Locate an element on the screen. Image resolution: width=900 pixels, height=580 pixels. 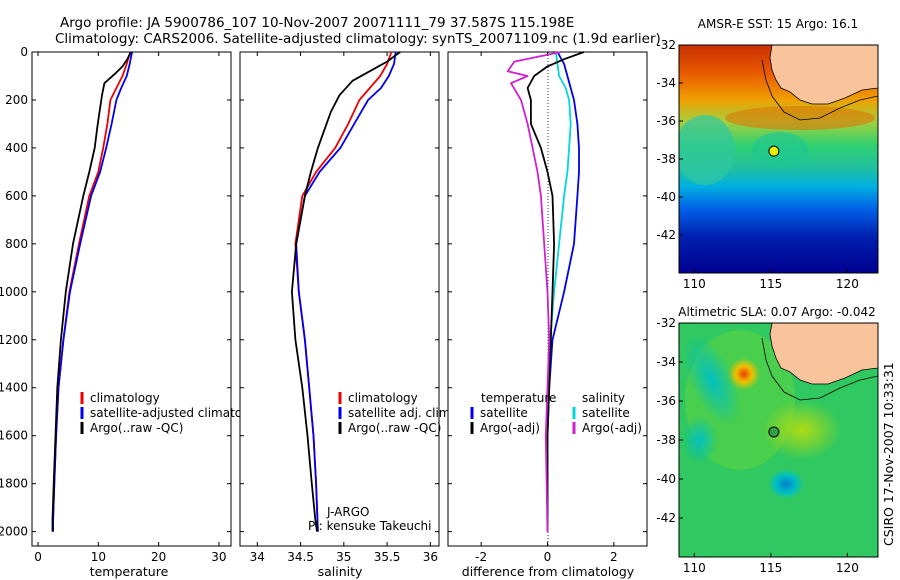
sal-xtick-label: 34.5 is located at coordinates (300, 557).